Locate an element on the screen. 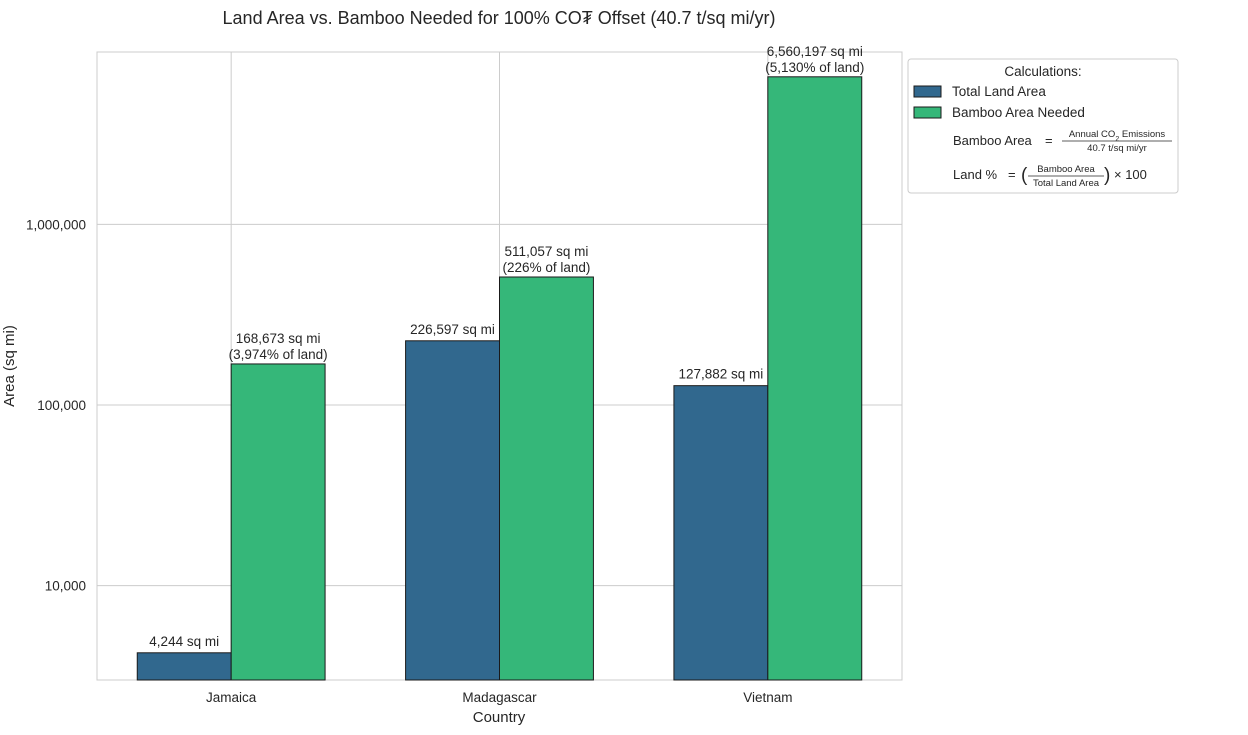 The image size is (1248, 735). data-label-total-land-area-madagascar: 226,597 sq mi is located at coordinates (452, 329).